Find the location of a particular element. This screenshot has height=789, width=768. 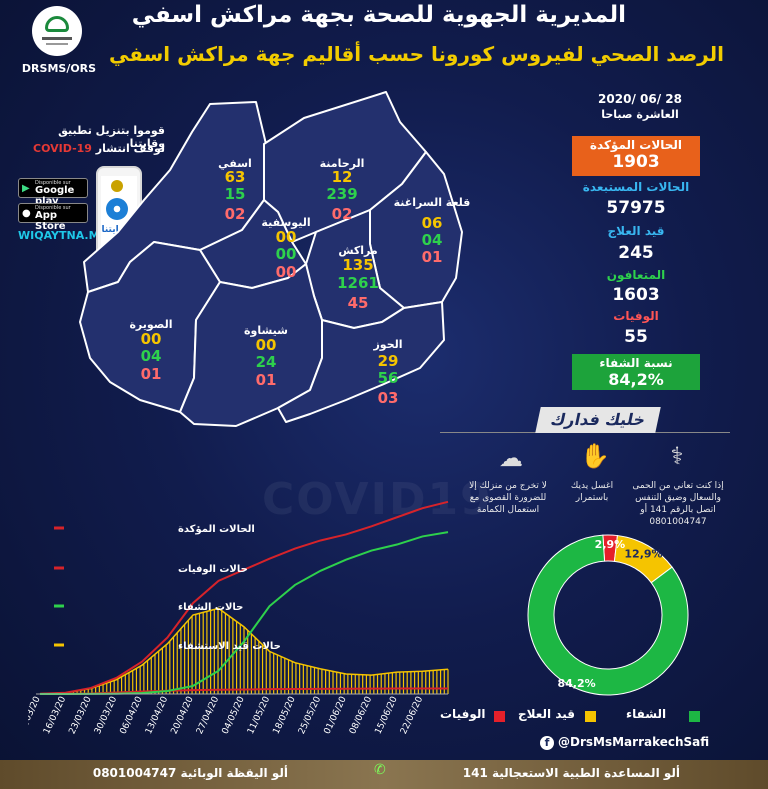

treatment-value: 245 is located at coordinates (636, 253).